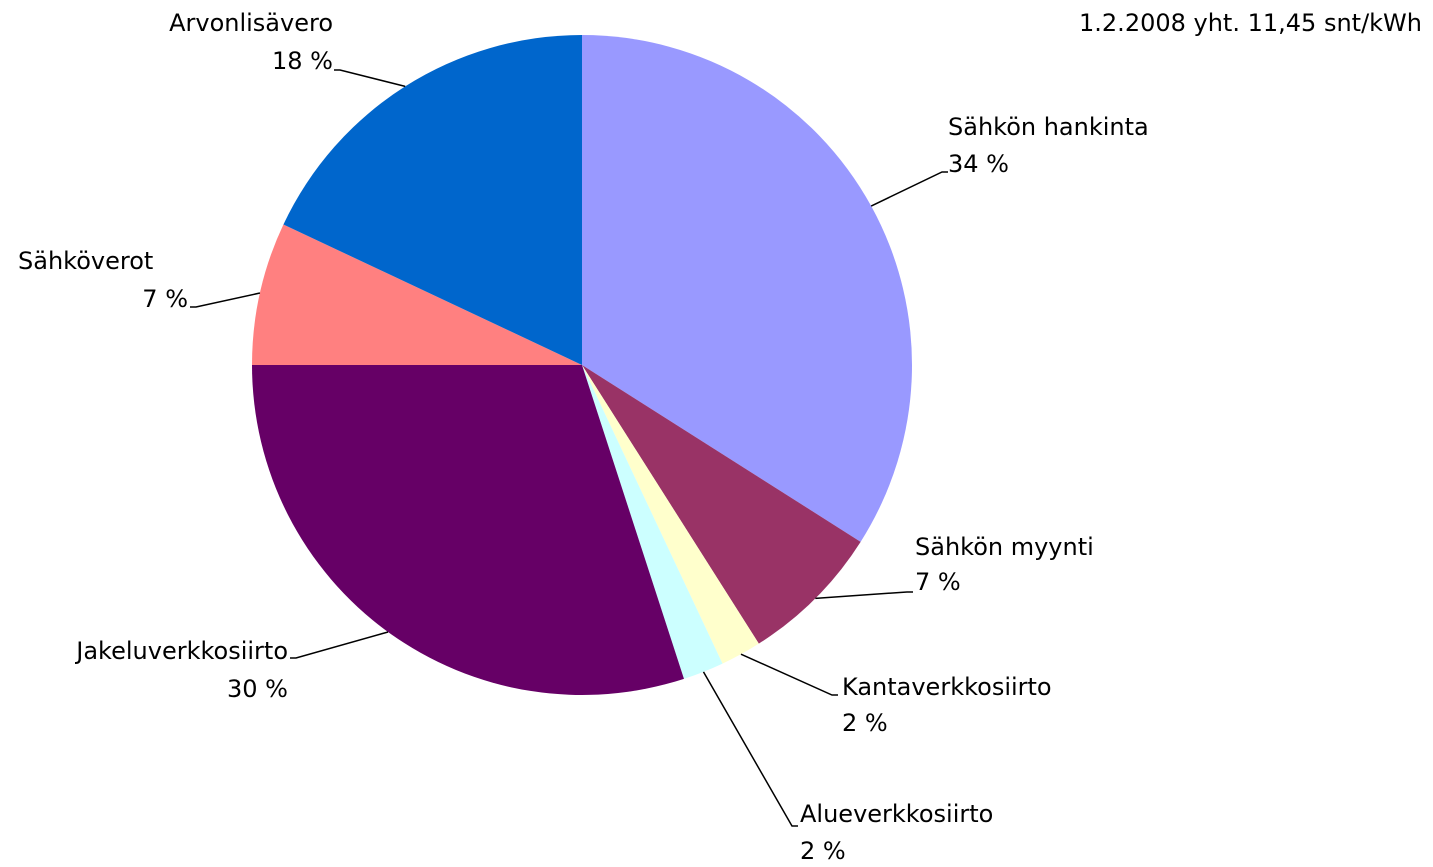 The image size is (1433, 867). Describe the element at coordinates (947, 687) in the screenshot. I see `slice-label: Kantaverkkosiirto` at that location.